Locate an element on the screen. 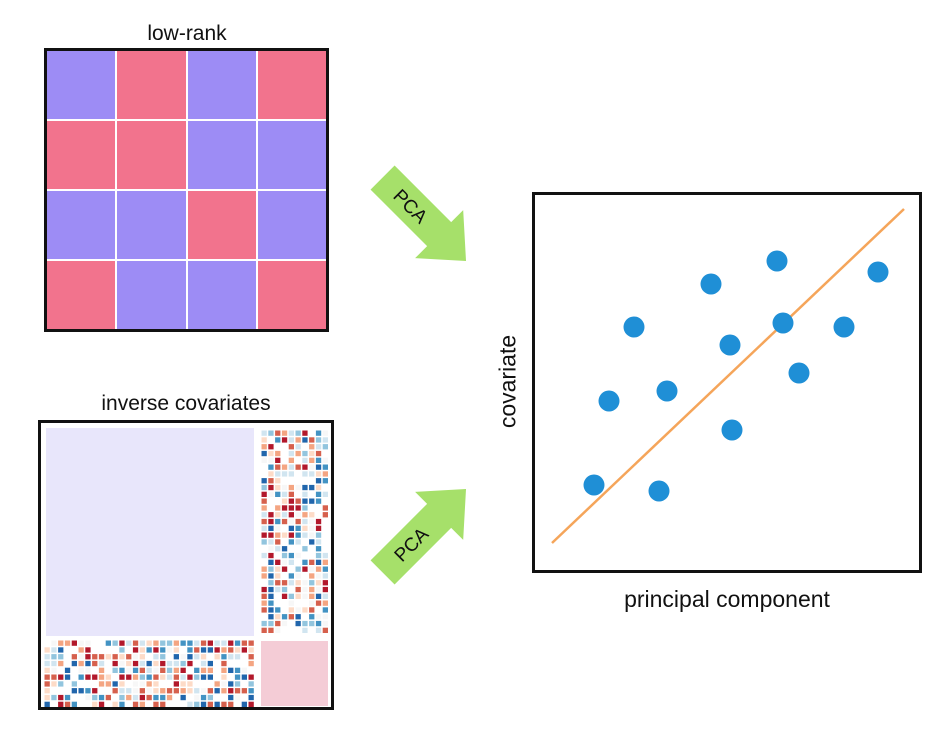 The height and width of the screenshot is (739, 936). inverse-covariates-matrix is located at coordinates (186, 565).